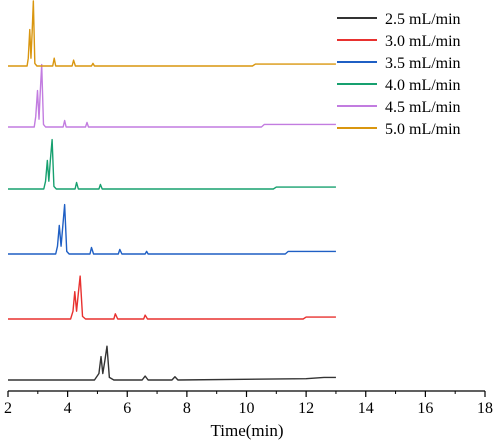  I want to click on legend-label-6: 5.0 mL/min, so click(423, 129).